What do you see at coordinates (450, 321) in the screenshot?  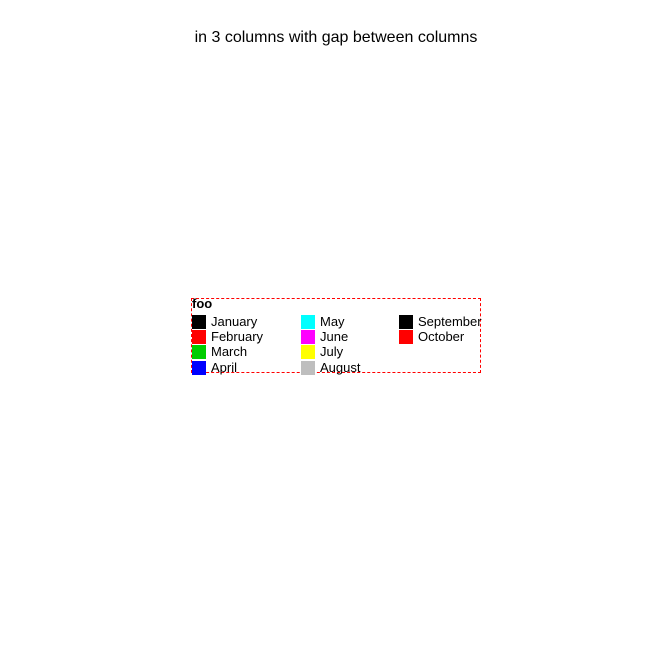 I see `legend-label: September` at bounding box center [450, 321].